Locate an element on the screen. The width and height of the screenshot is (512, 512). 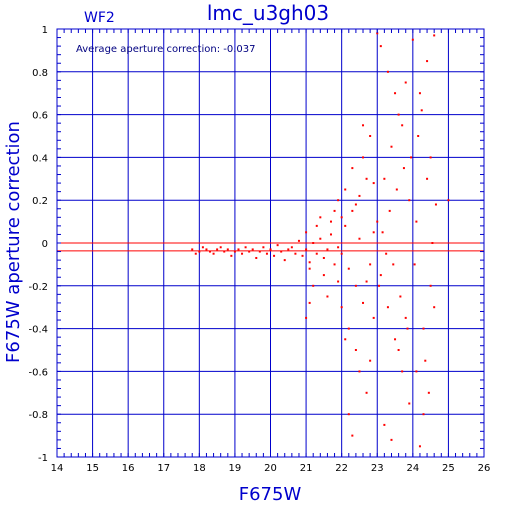
x-tick-label: 17 is located at coordinates (163, 468).